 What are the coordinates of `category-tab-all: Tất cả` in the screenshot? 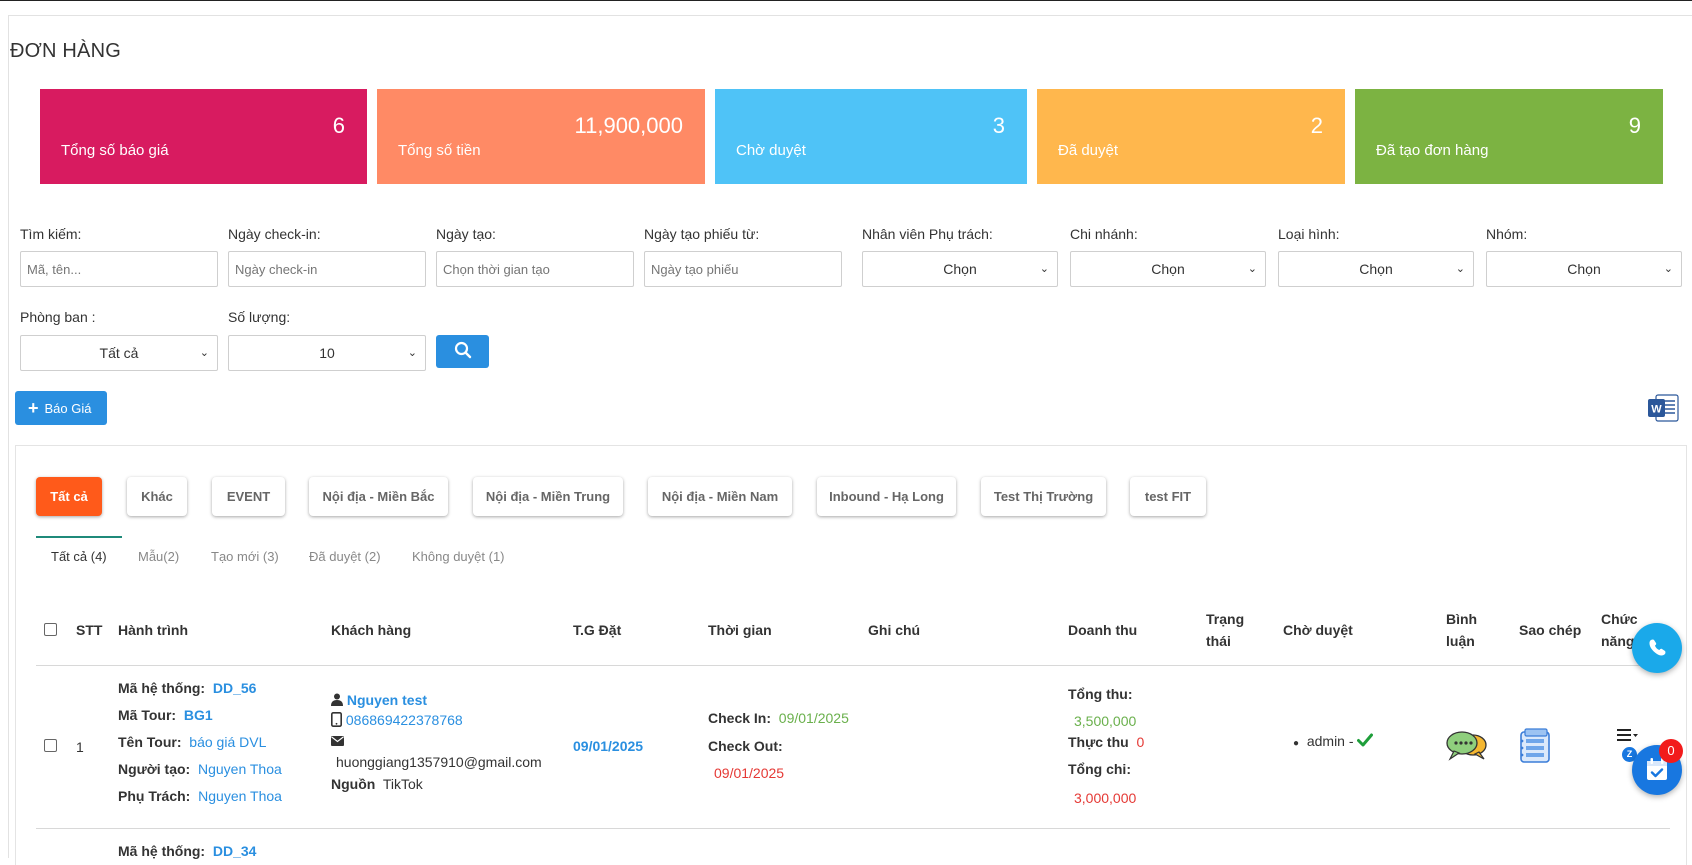 It's located at (69, 496).